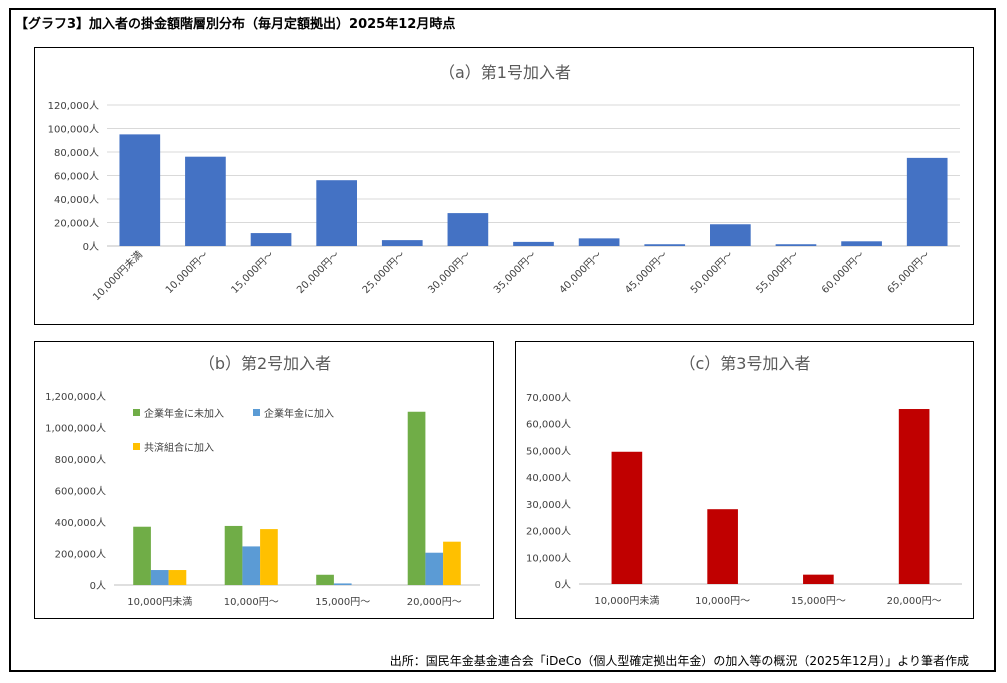  I want to click on y-tick-label: 100,000人, so click(73, 130).